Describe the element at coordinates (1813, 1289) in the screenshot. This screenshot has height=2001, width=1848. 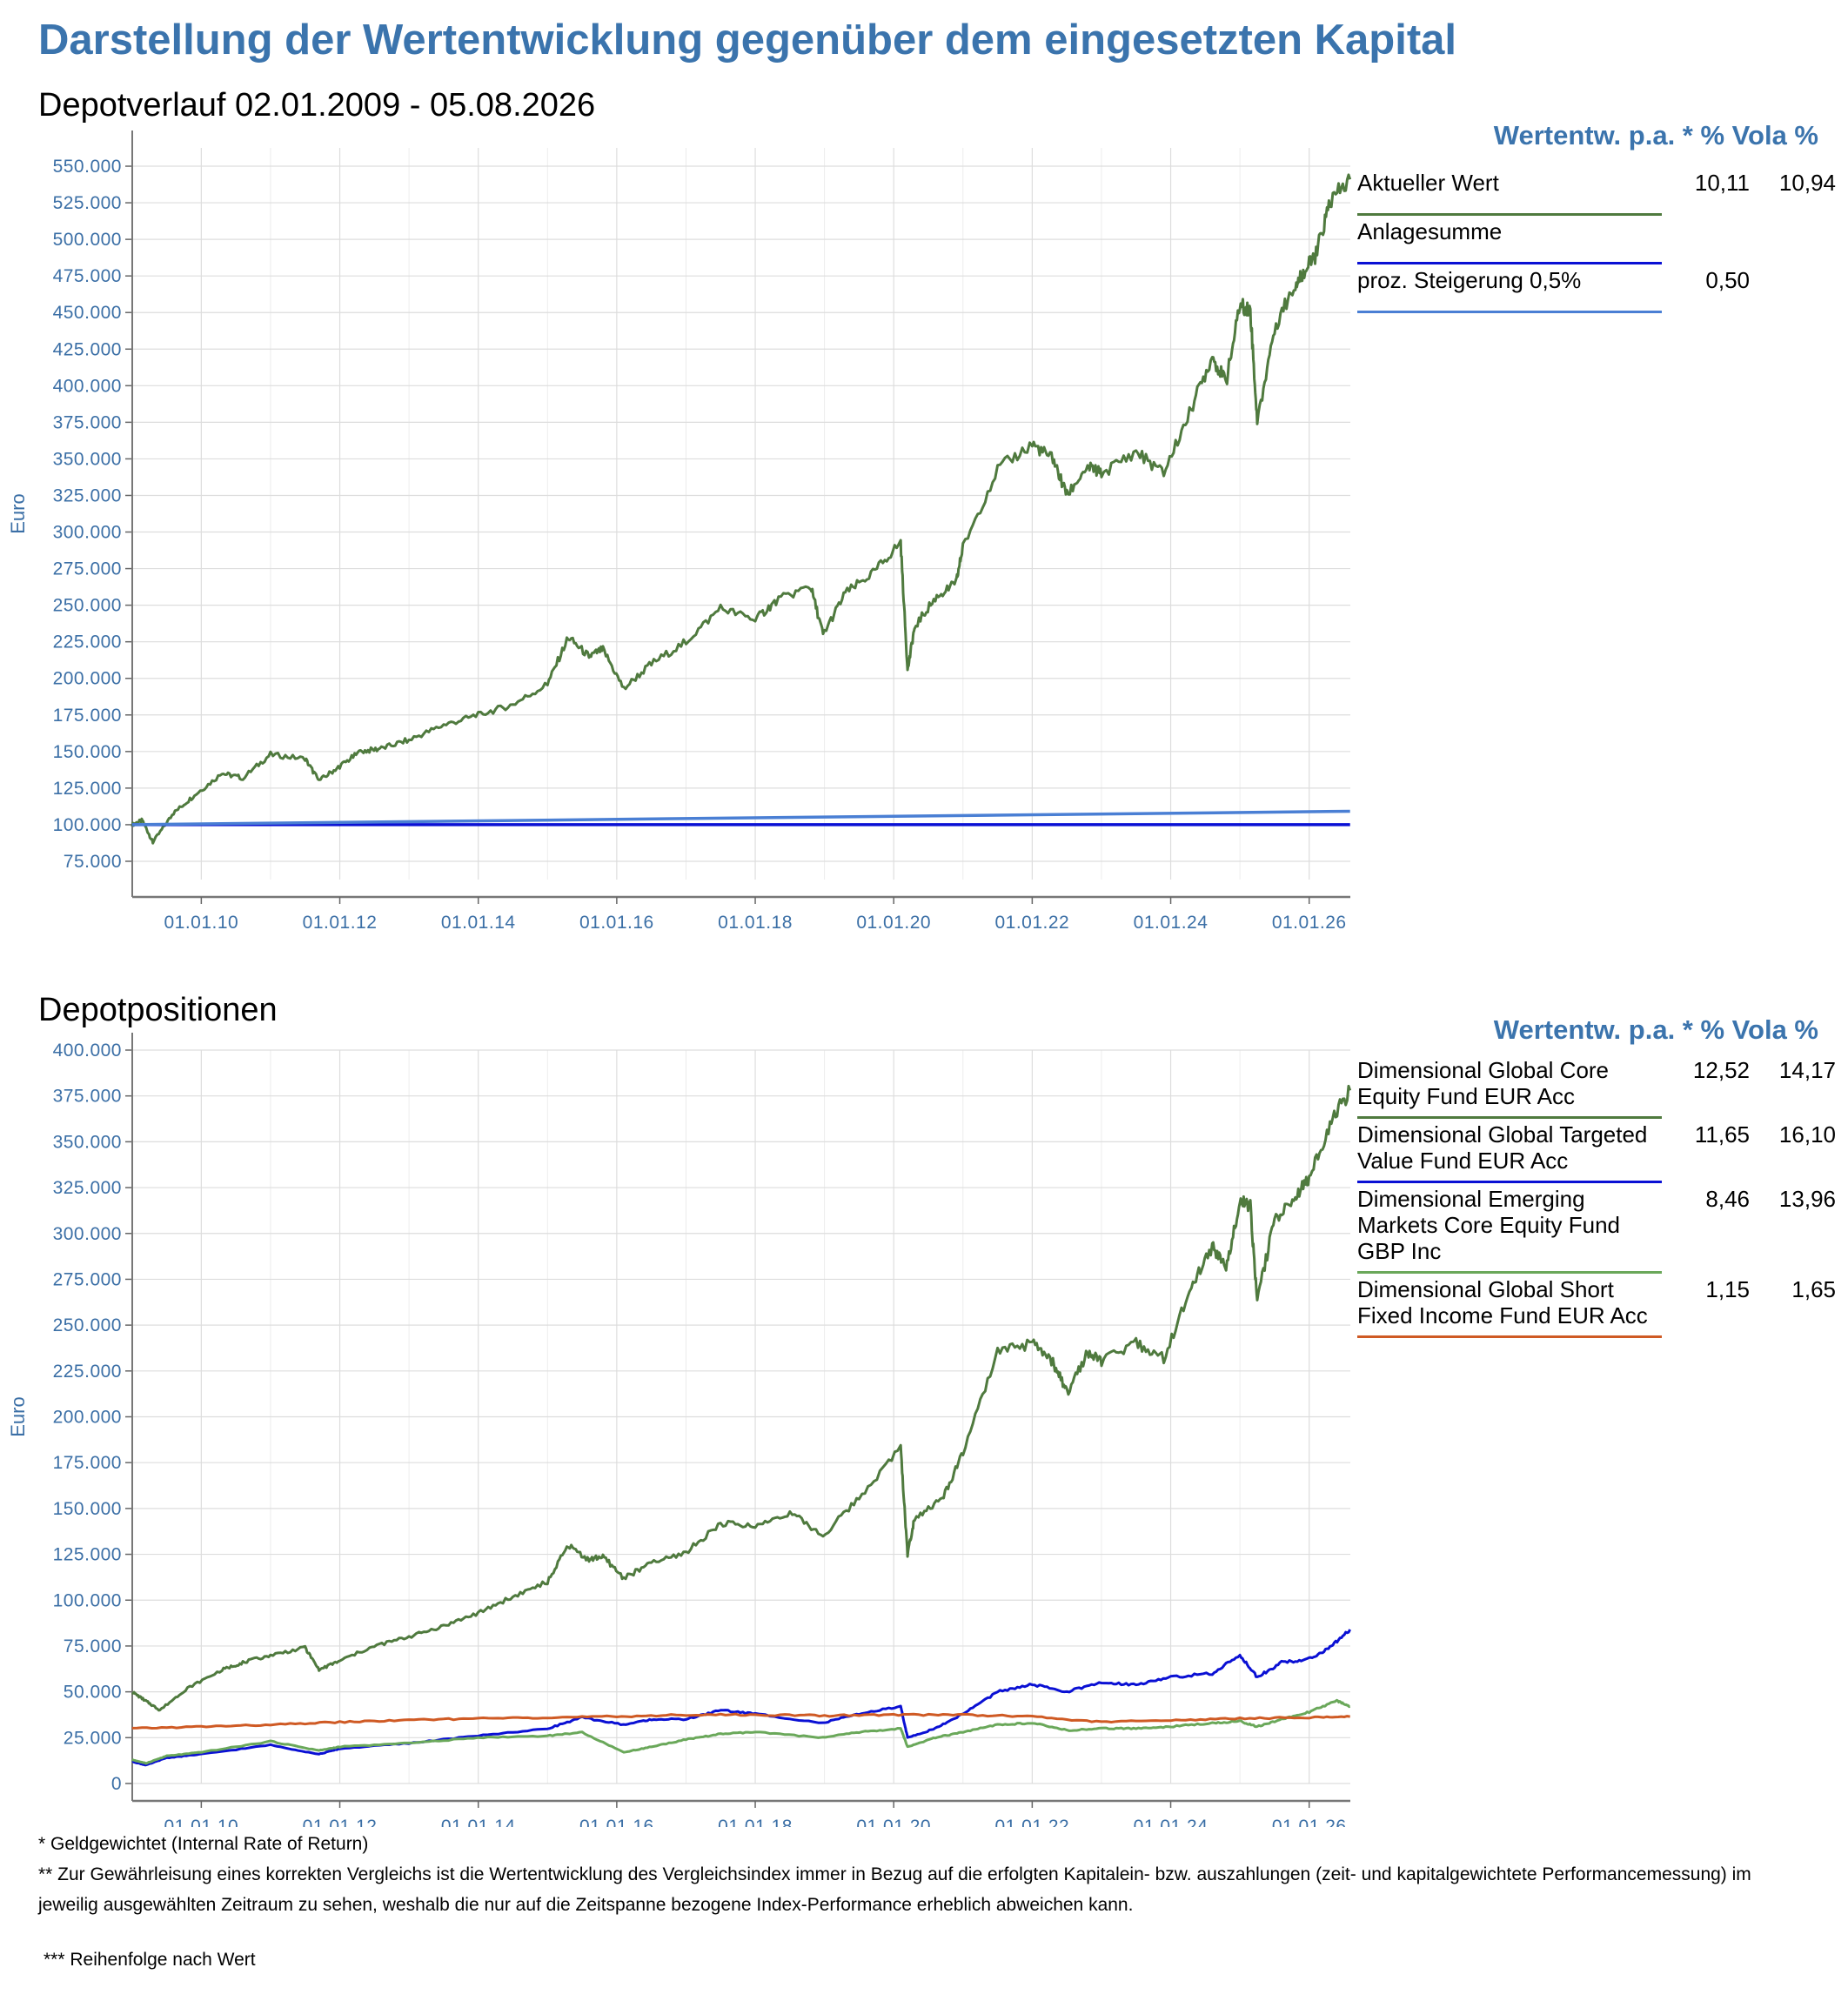
I see `legend-vola: 1,65` at that location.